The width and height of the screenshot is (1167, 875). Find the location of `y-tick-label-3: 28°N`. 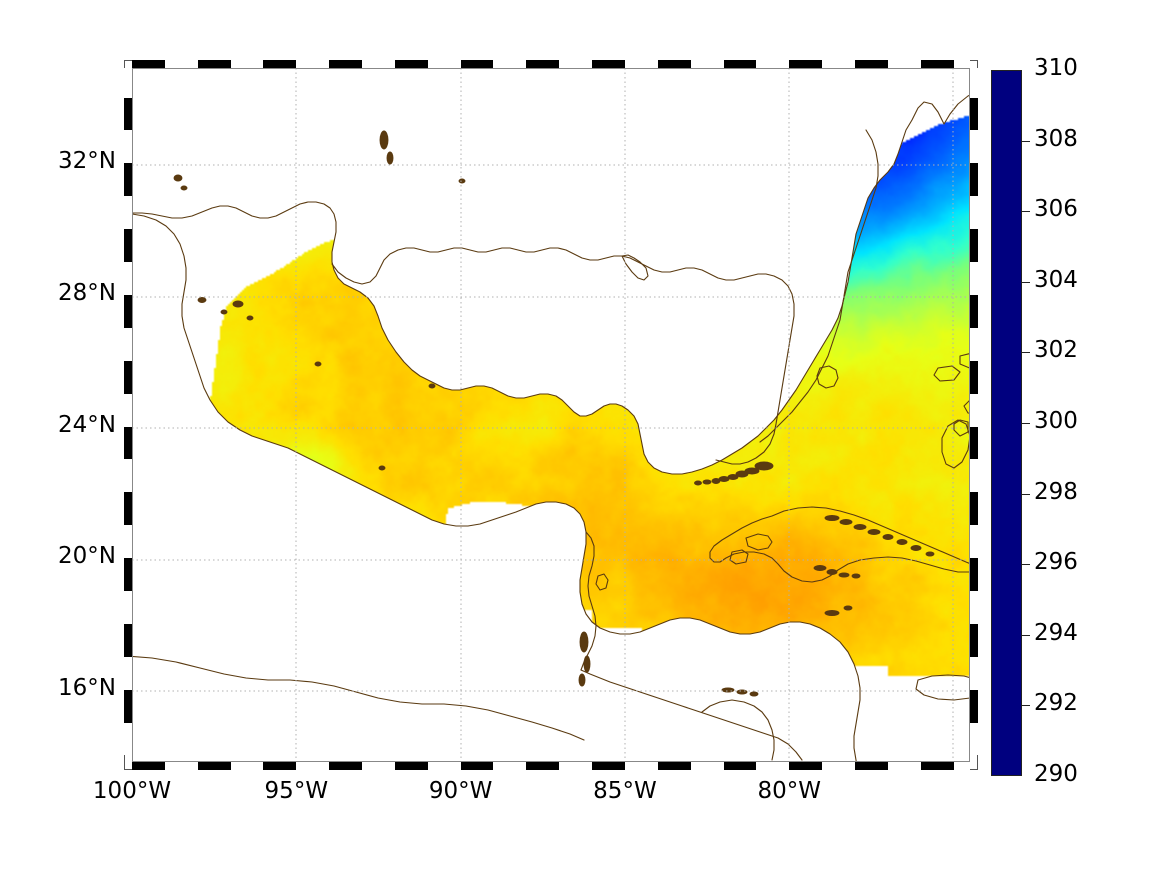

y-tick-label-3: 28°N is located at coordinates (87, 292).